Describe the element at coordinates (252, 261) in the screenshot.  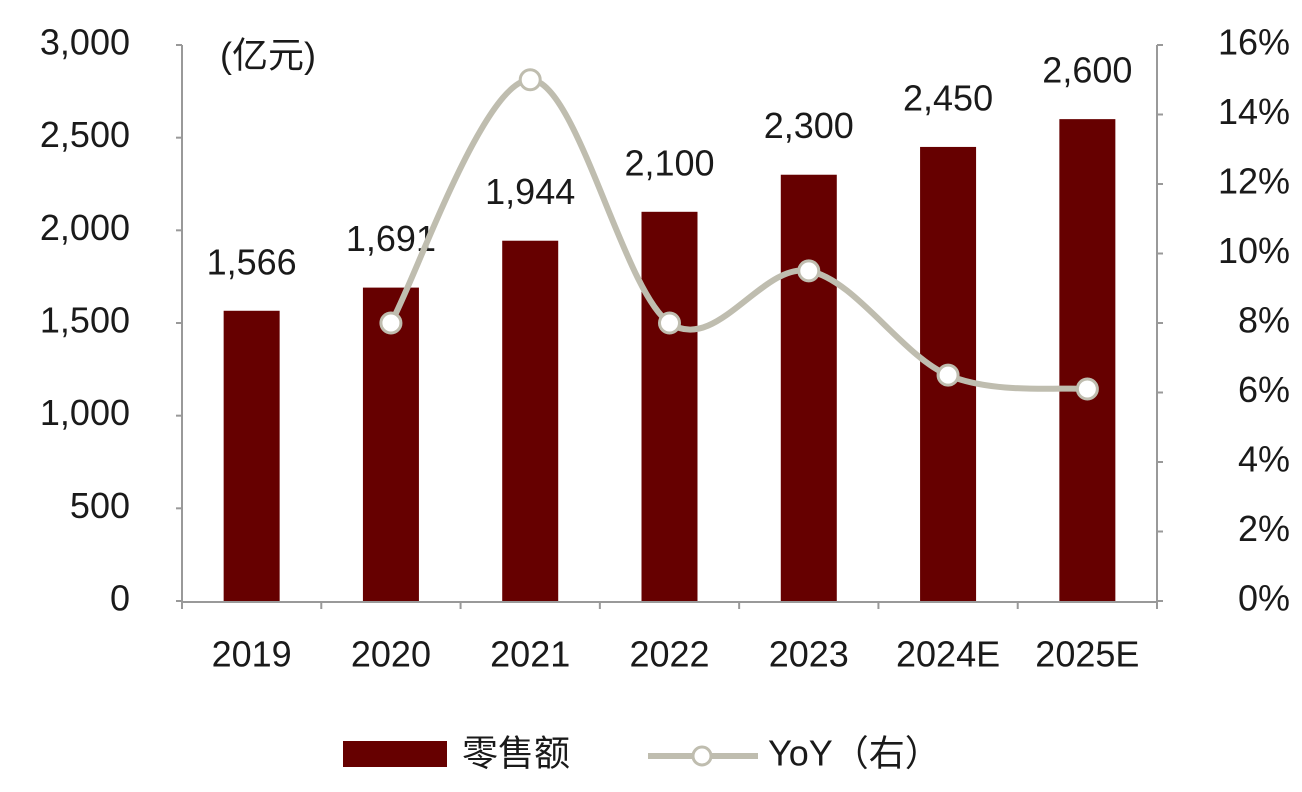
I see `data-label: 1,566` at that location.